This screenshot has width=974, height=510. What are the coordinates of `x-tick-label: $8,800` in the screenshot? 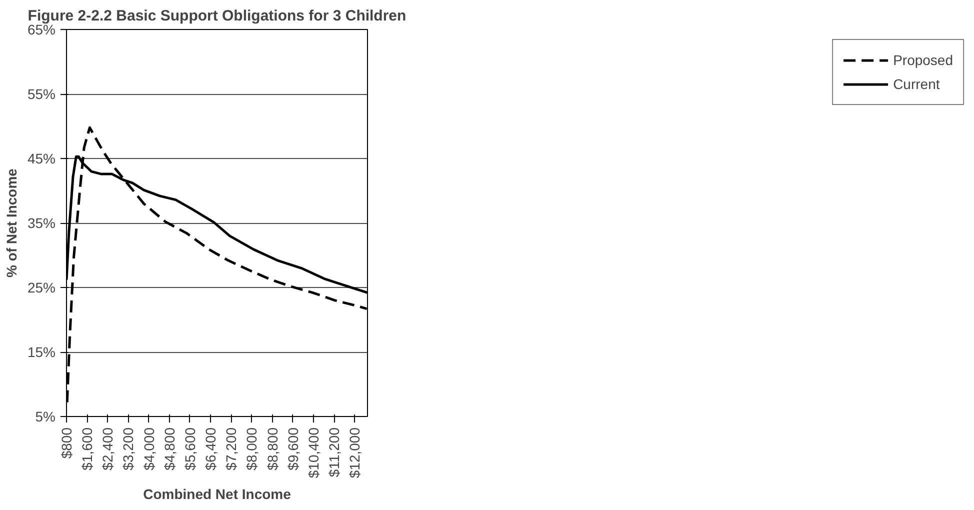 It's located at (272, 448).